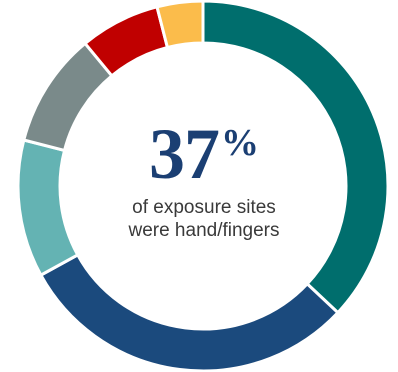 This screenshot has height=372, width=398. Describe the element at coordinates (204, 219) in the screenshot. I see `headline-caption: of exposure sites were hand/fingers` at that location.